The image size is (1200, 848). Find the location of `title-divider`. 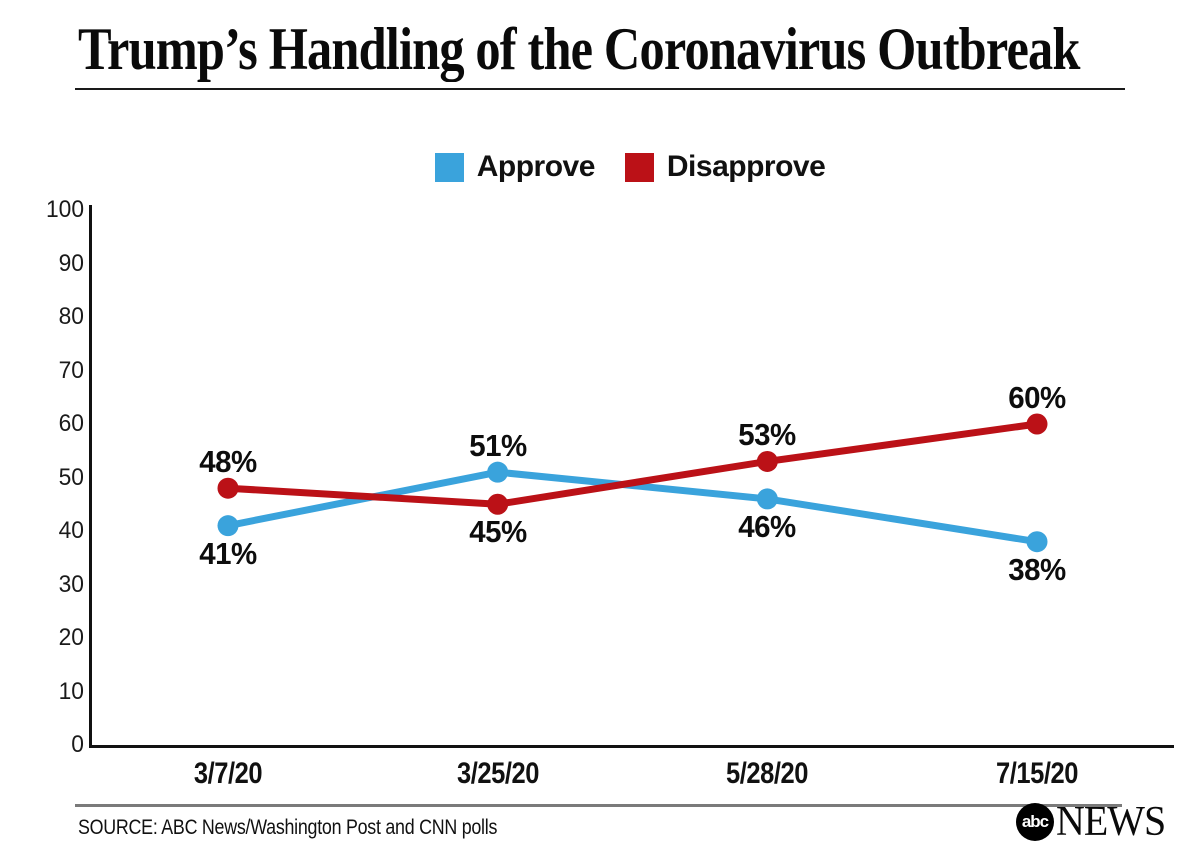

title-divider is located at coordinates (600, 89).